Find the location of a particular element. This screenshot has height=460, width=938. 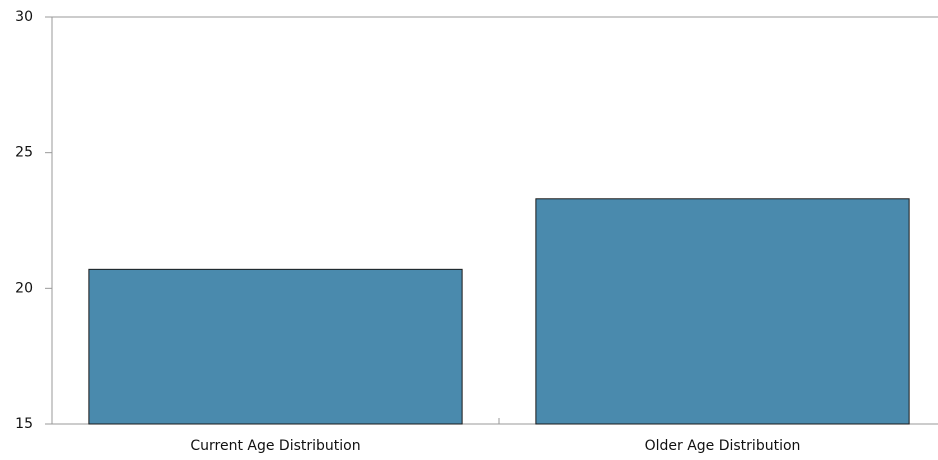

x-tick-label: Current Age Distribution is located at coordinates (275, 446).